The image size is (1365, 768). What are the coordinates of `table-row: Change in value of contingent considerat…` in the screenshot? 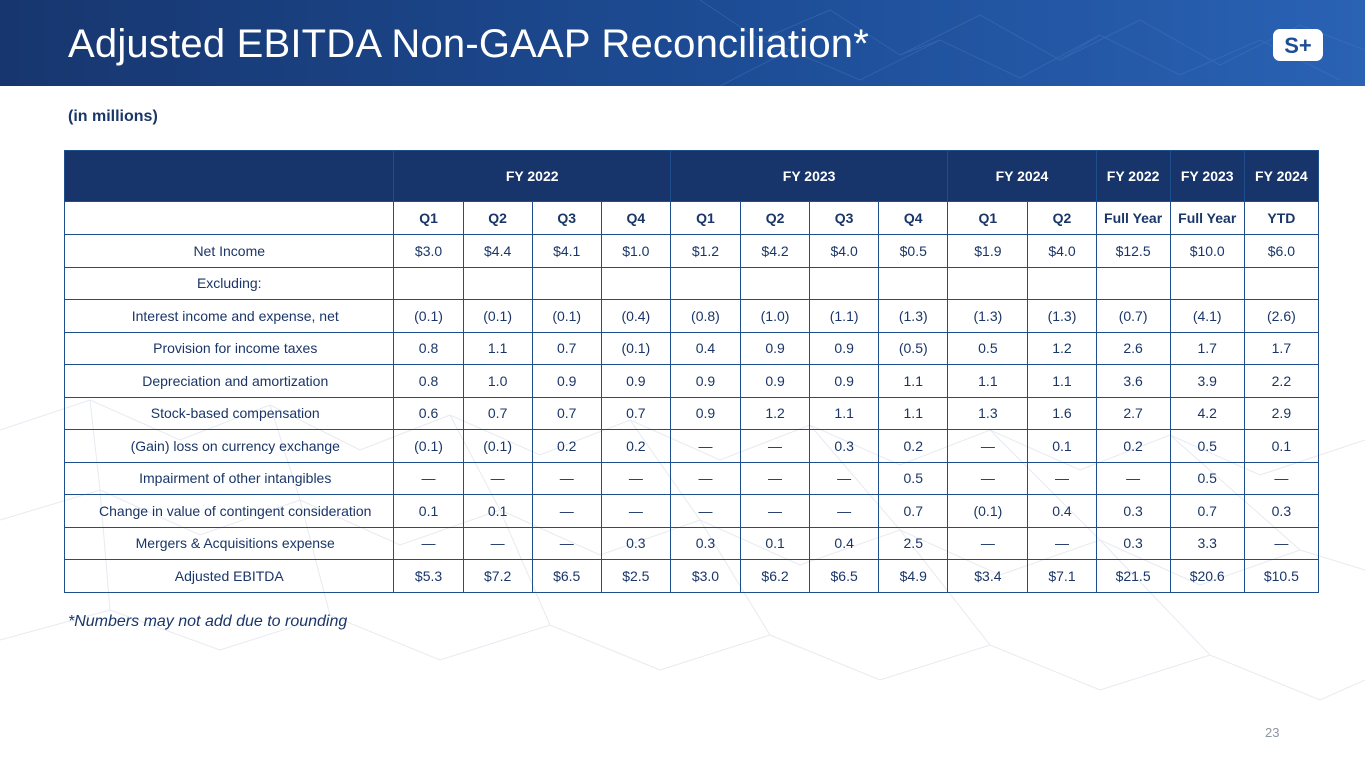 It's located at (691, 511).